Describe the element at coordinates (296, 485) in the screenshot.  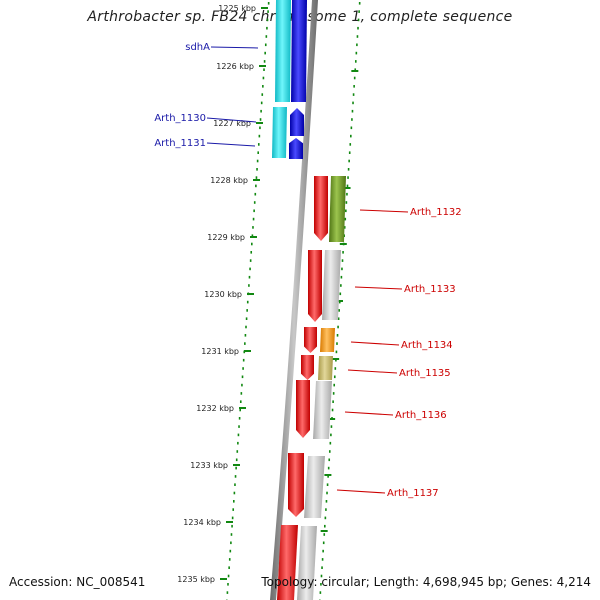
I see `cds-arth1137-red` at that location.